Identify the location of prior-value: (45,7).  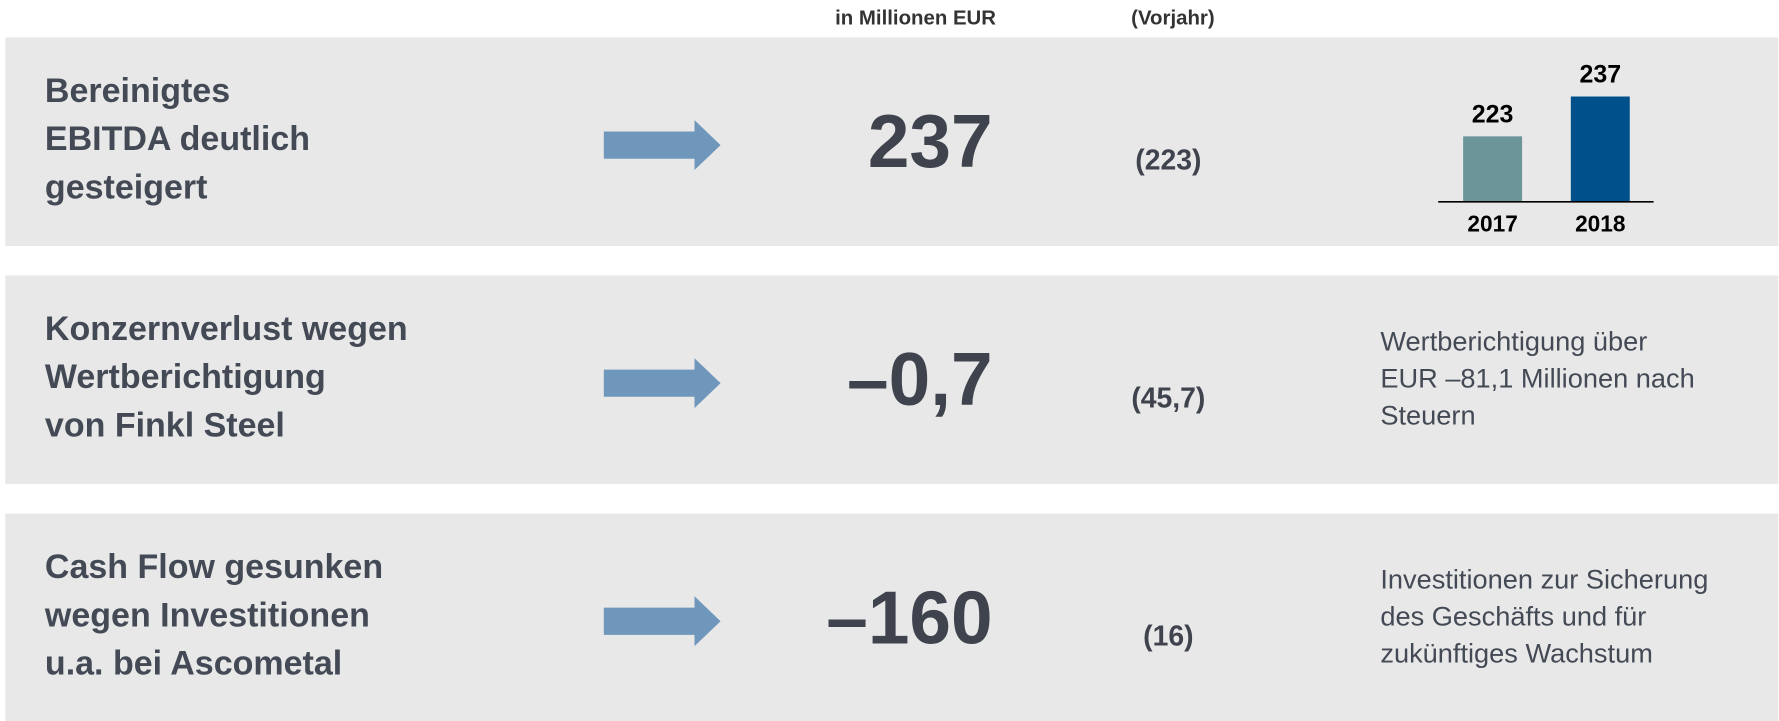
(1168, 399).